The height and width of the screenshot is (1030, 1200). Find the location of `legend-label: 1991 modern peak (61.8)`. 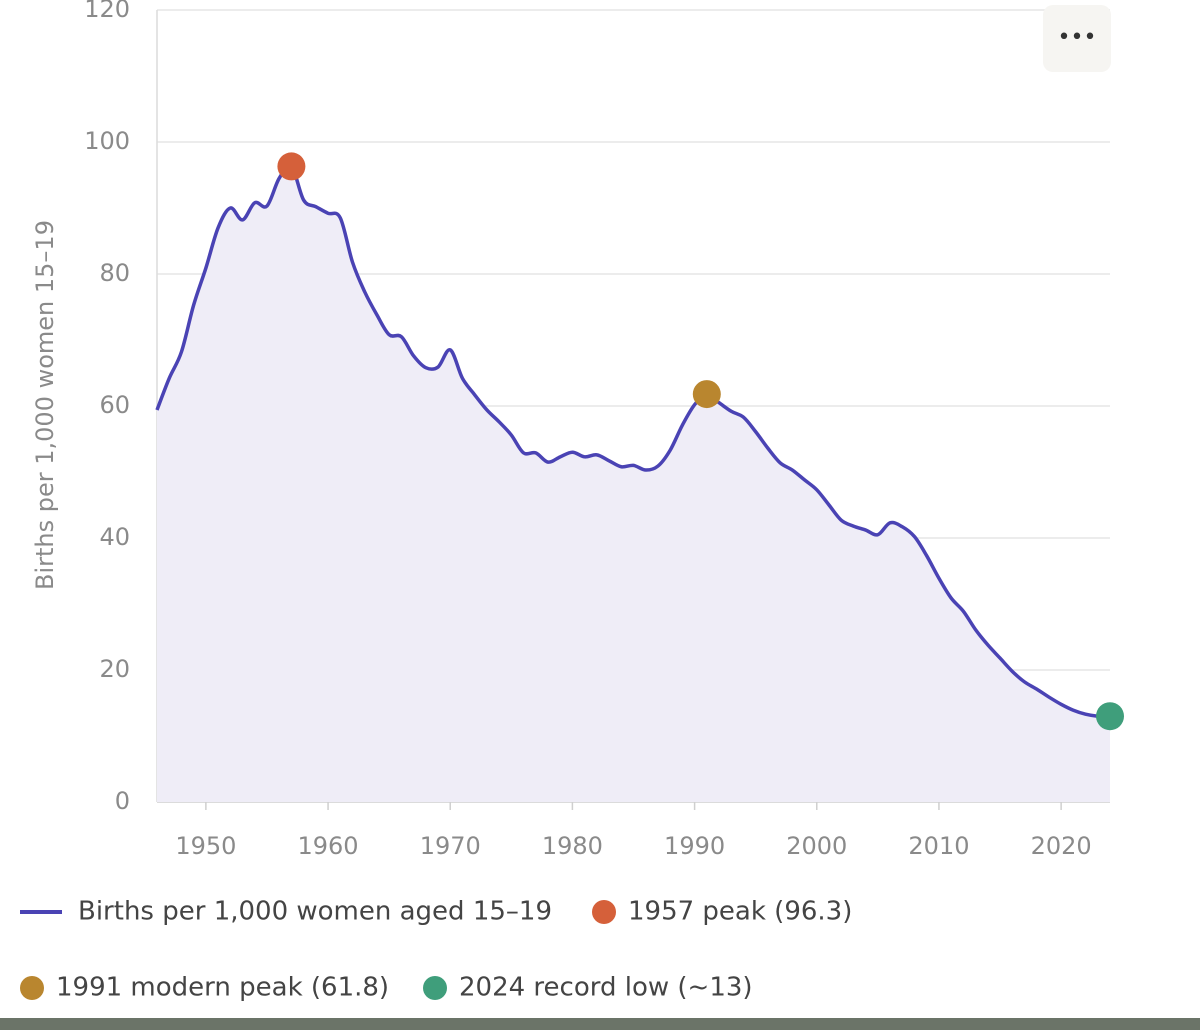

legend-label: 1991 modern peak (61.8) is located at coordinates (222, 988).